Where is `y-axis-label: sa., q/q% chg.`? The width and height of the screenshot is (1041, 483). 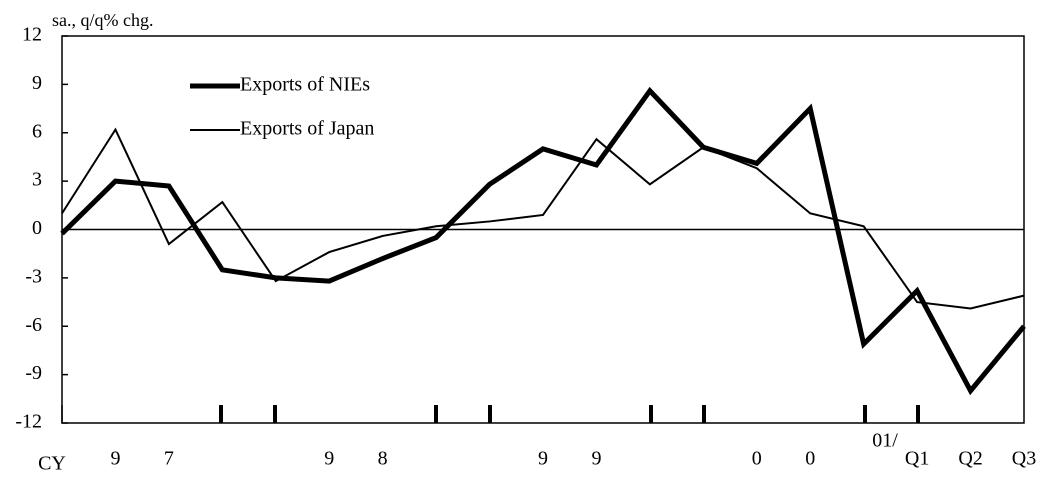 y-axis-label: sa., q/q% chg. is located at coordinates (102, 20).